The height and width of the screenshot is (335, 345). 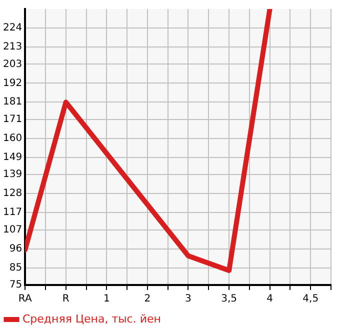 I want to click on y-tick-label: 213, so click(x=12, y=47).